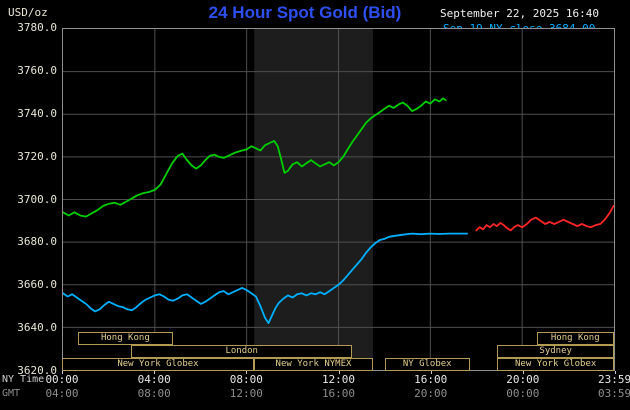  I want to click on y-axis-label: 3780.0, so click(37, 27).